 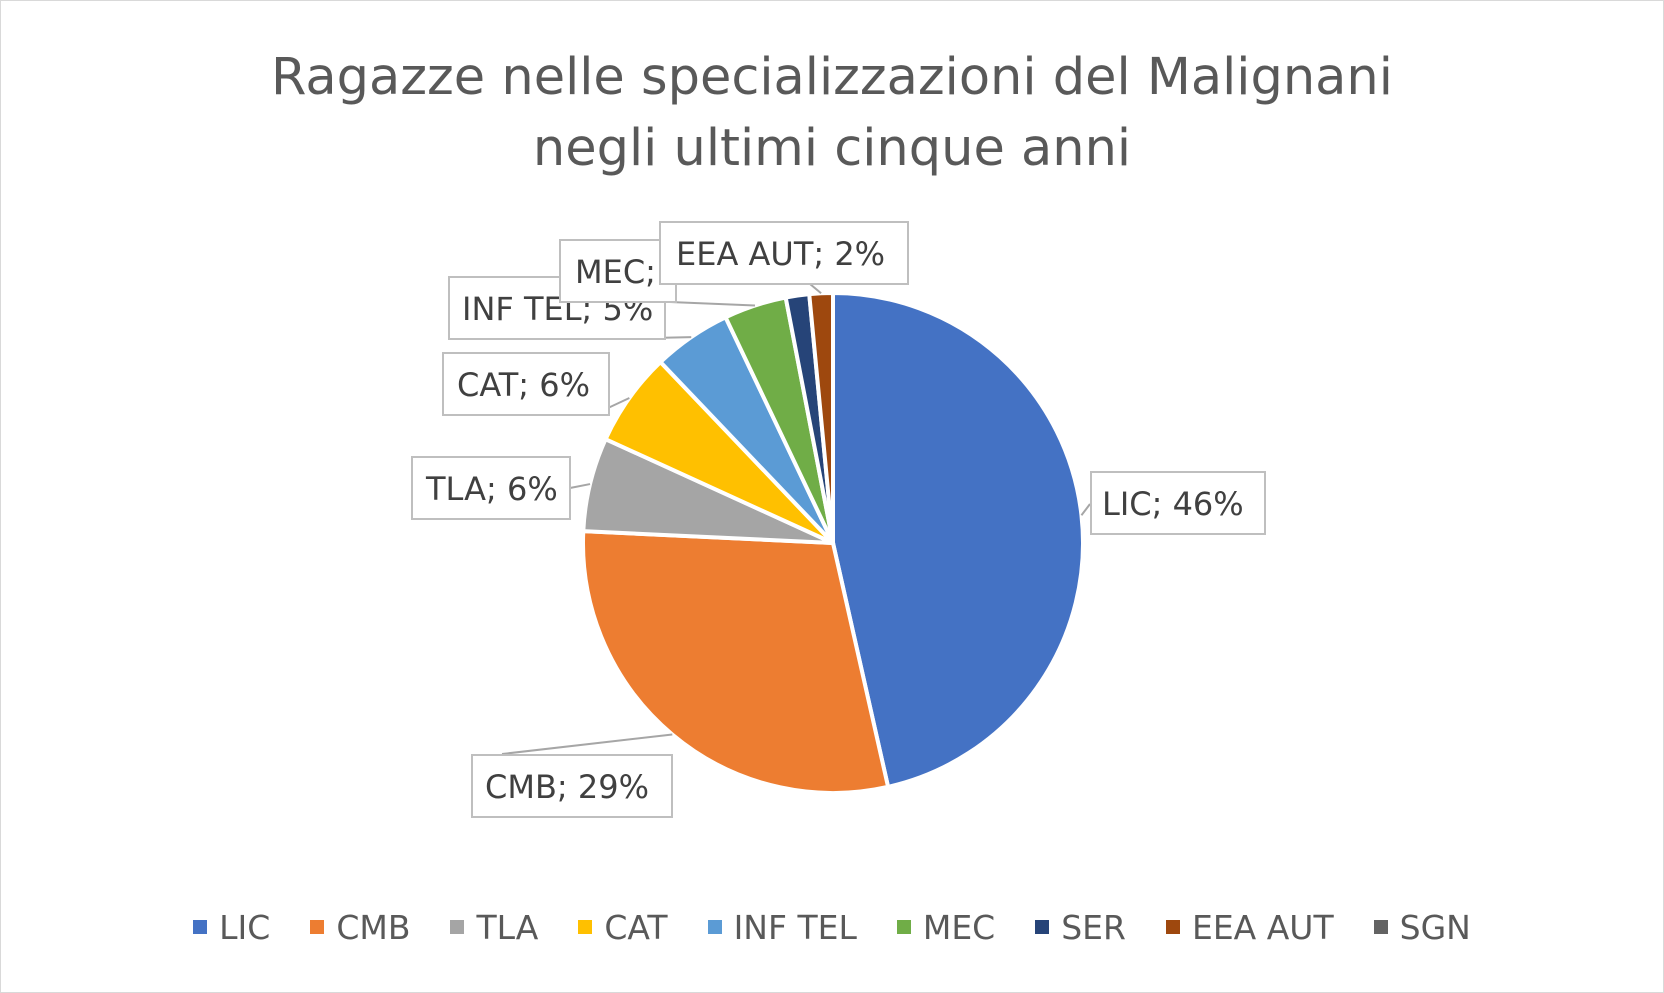 I want to click on data-label-box-cat, so click(x=526, y=384).